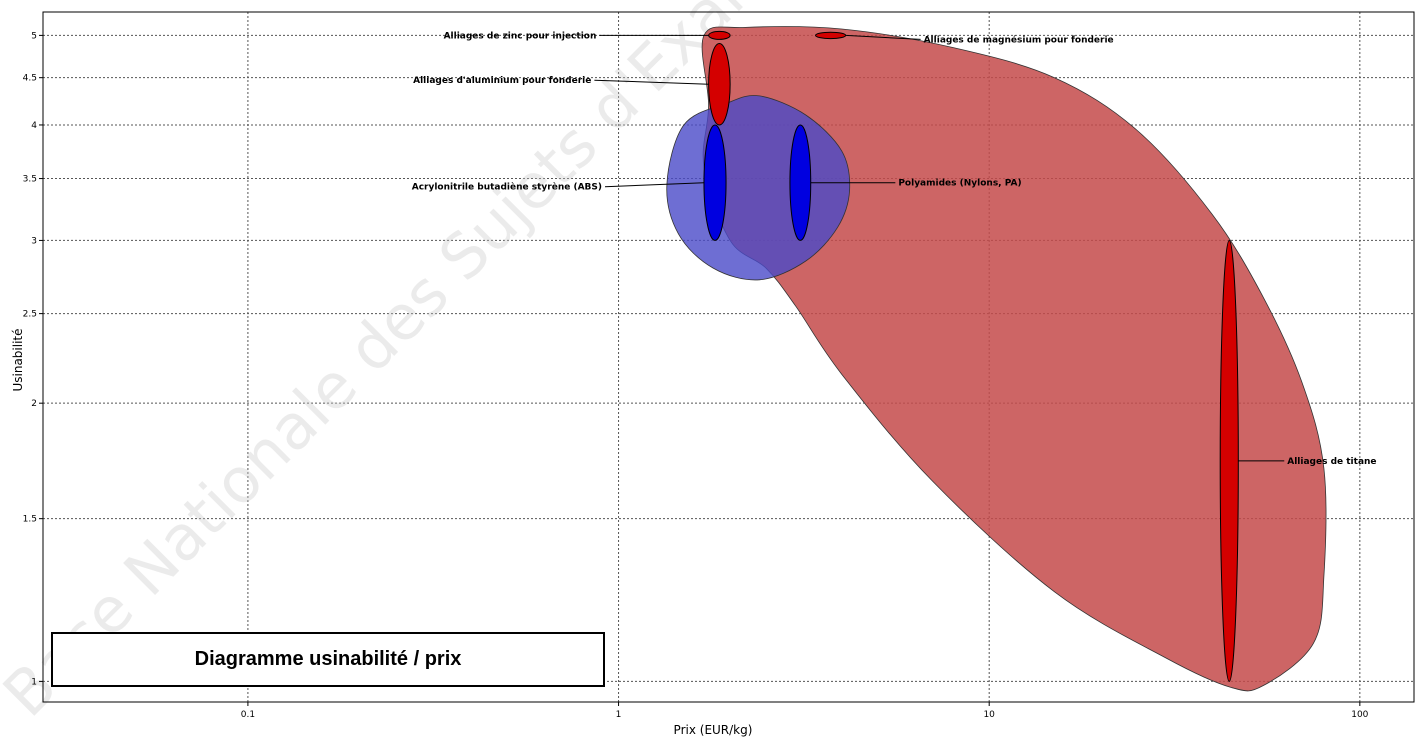 This screenshot has width=1426, height=740. Describe the element at coordinates (1359, 715) in the screenshot. I see `x-tick-label: 100` at that location.